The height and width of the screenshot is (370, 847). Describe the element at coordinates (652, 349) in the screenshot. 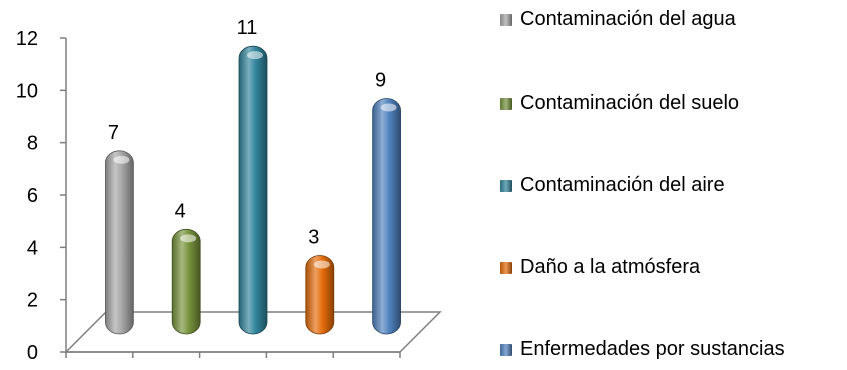

I see `legend-label: Enfermedades por sustancias` at that location.